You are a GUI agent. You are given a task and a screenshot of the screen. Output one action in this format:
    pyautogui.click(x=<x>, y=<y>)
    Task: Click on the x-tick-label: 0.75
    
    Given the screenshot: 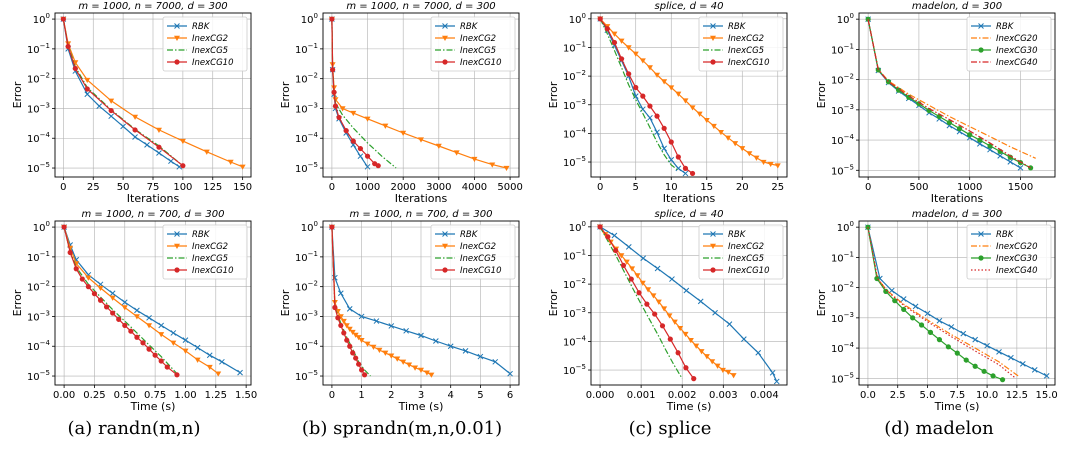 What is the action you would take?
    pyautogui.click(x=155, y=395)
    